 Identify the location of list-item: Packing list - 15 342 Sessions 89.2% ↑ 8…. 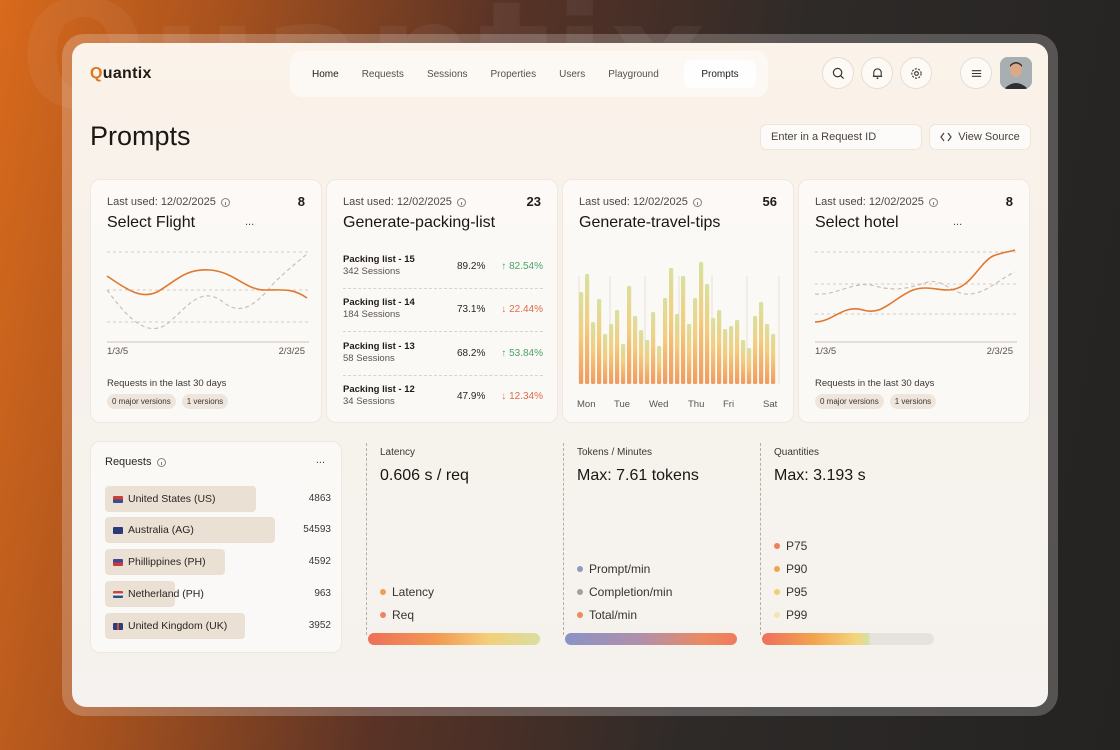
(443, 274).